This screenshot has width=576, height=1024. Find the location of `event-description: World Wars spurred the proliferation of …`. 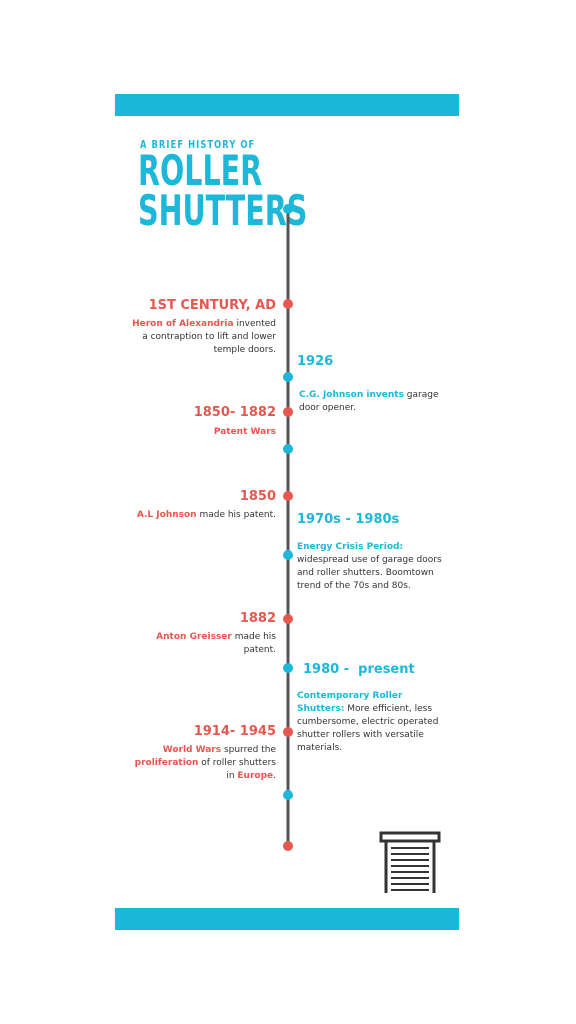

event-description: World Wars spurred the proliferation of … is located at coordinates (201, 763).